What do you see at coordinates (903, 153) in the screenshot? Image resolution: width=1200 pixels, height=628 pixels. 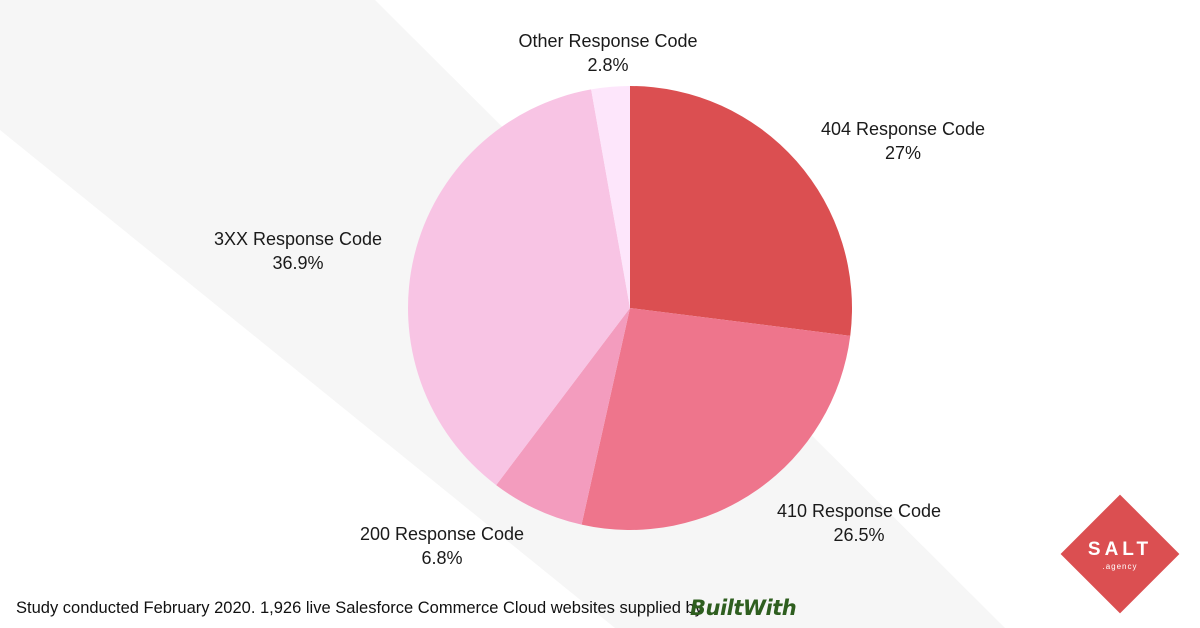 I see `slice-value-label-1: 27%` at bounding box center [903, 153].